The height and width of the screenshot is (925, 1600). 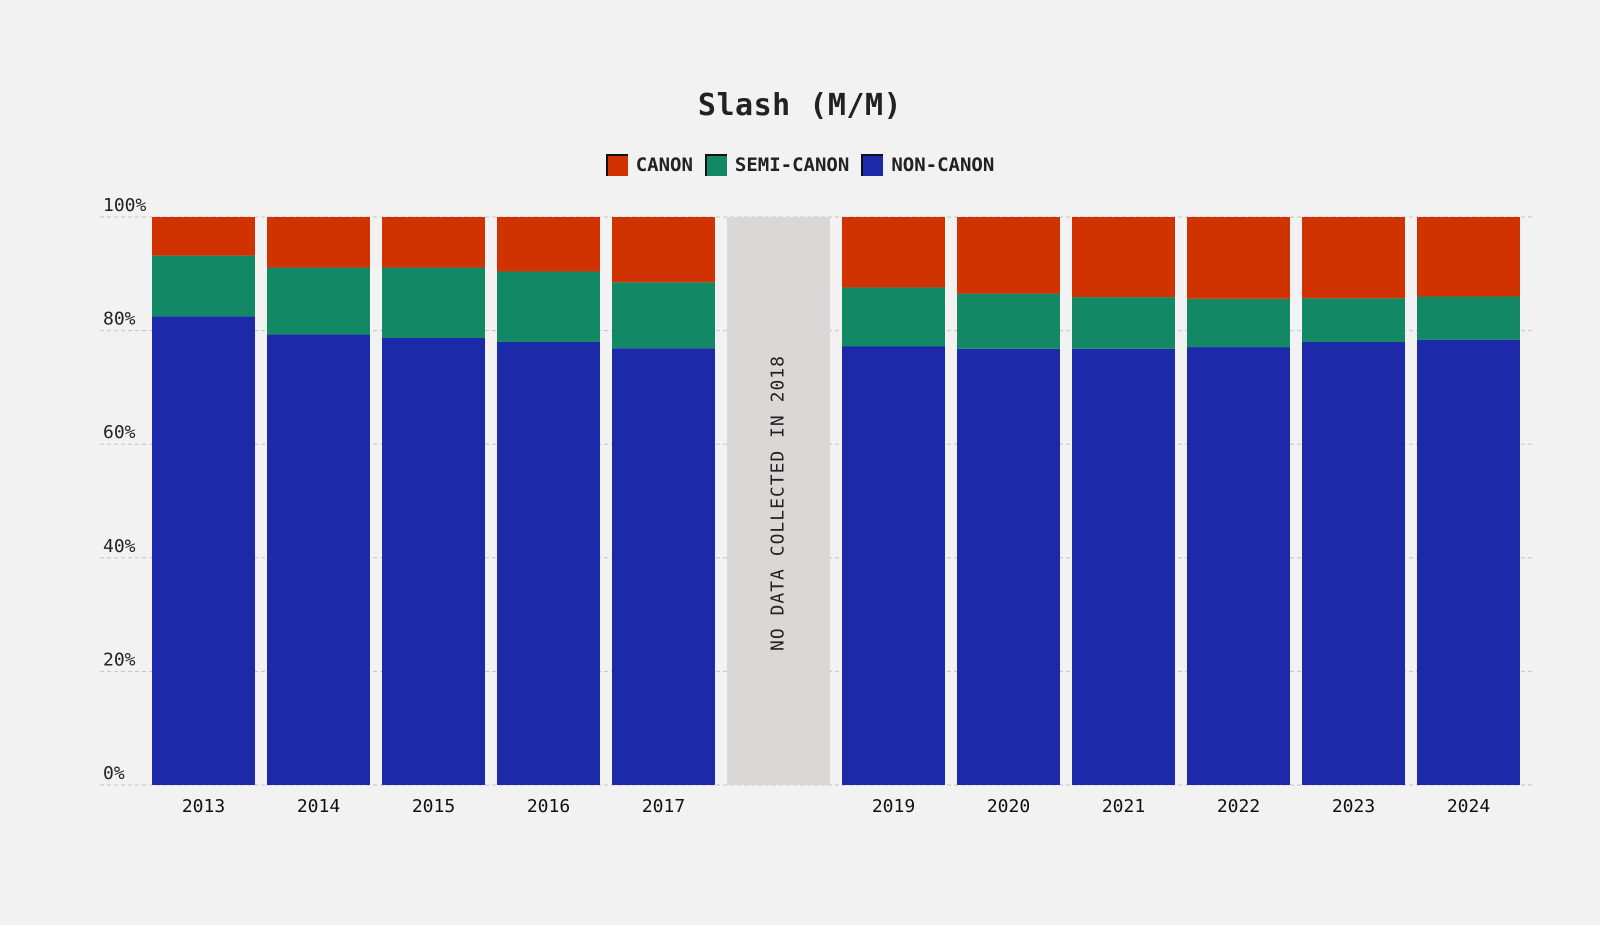 What do you see at coordinates (433, 302) in the screenshot?
I see `bar-semi-canon-2015` at bounding box center [433, 302].